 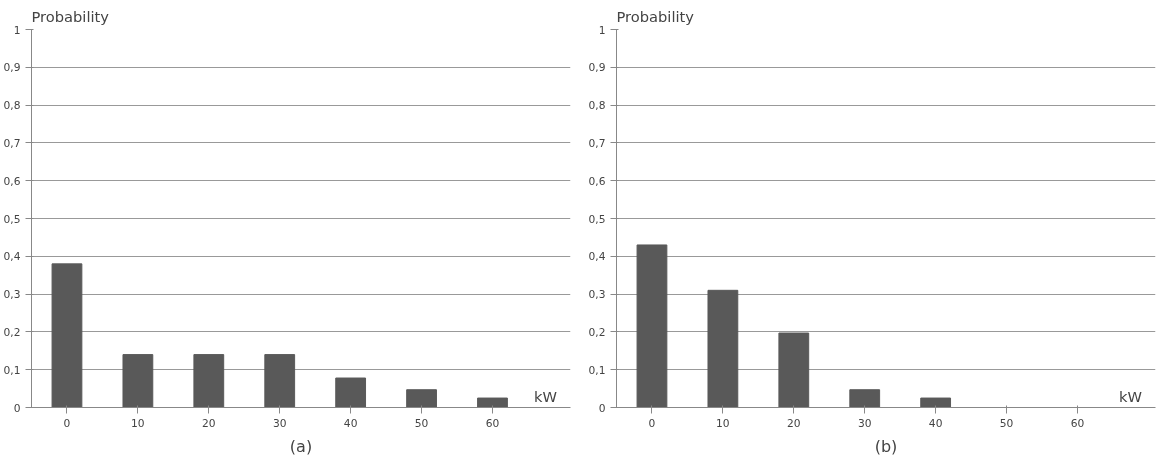 I want to click on text: (a), so click(x=301, y=446).